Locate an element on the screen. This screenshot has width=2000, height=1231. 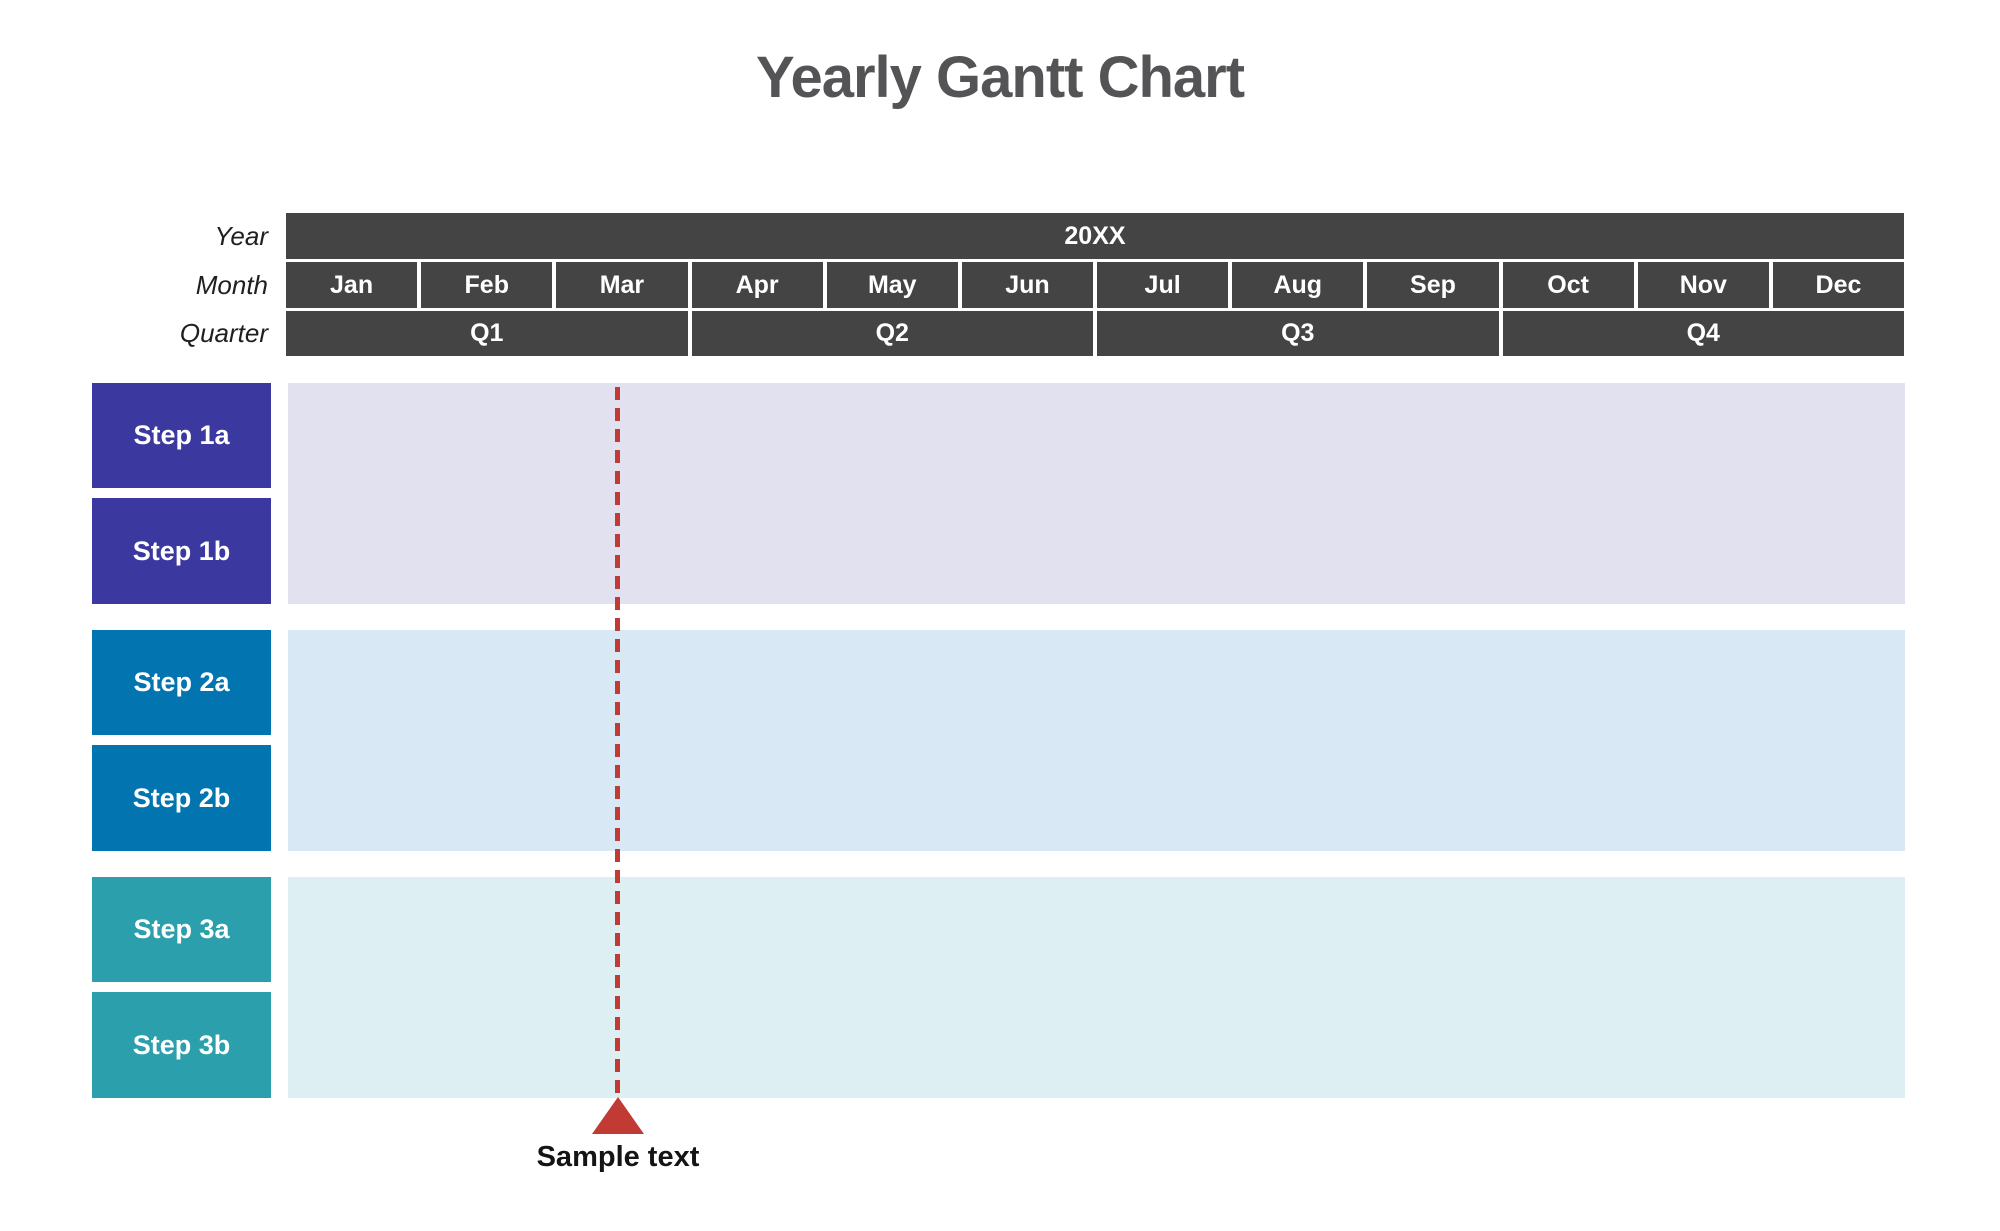
year-axis-label: Year is located at coordinates (241, 236).